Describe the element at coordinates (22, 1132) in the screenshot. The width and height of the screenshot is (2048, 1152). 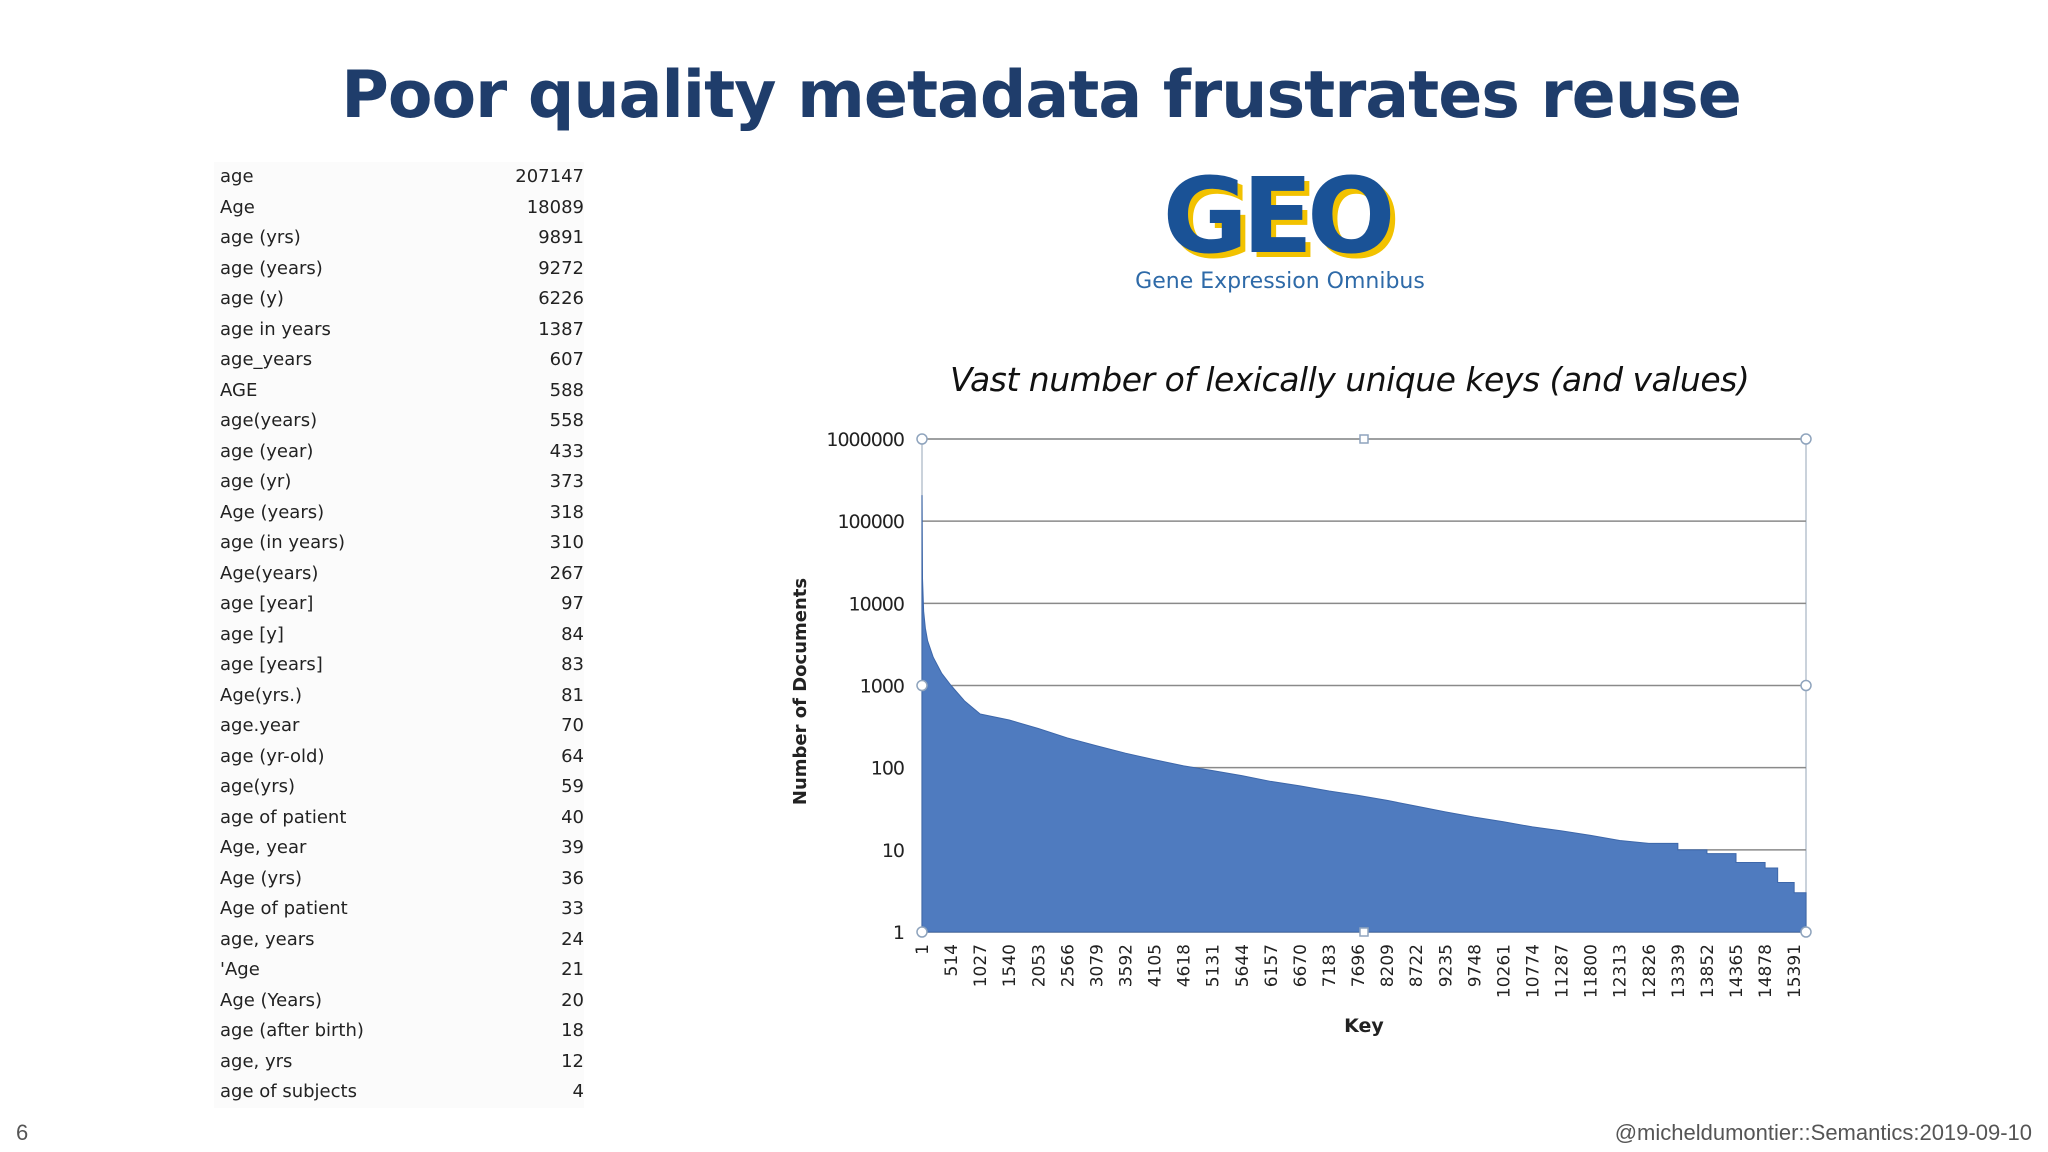
I see `page-number: 6` at that location.